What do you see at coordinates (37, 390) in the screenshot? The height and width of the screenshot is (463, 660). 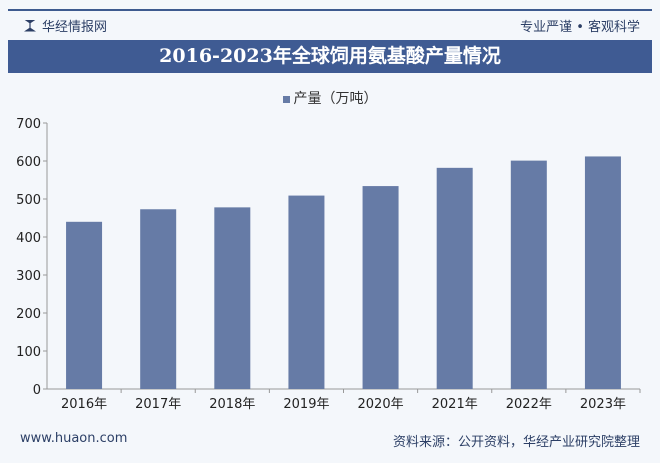 I see `y-tick-label: 0` at bounding box center [37, 390].